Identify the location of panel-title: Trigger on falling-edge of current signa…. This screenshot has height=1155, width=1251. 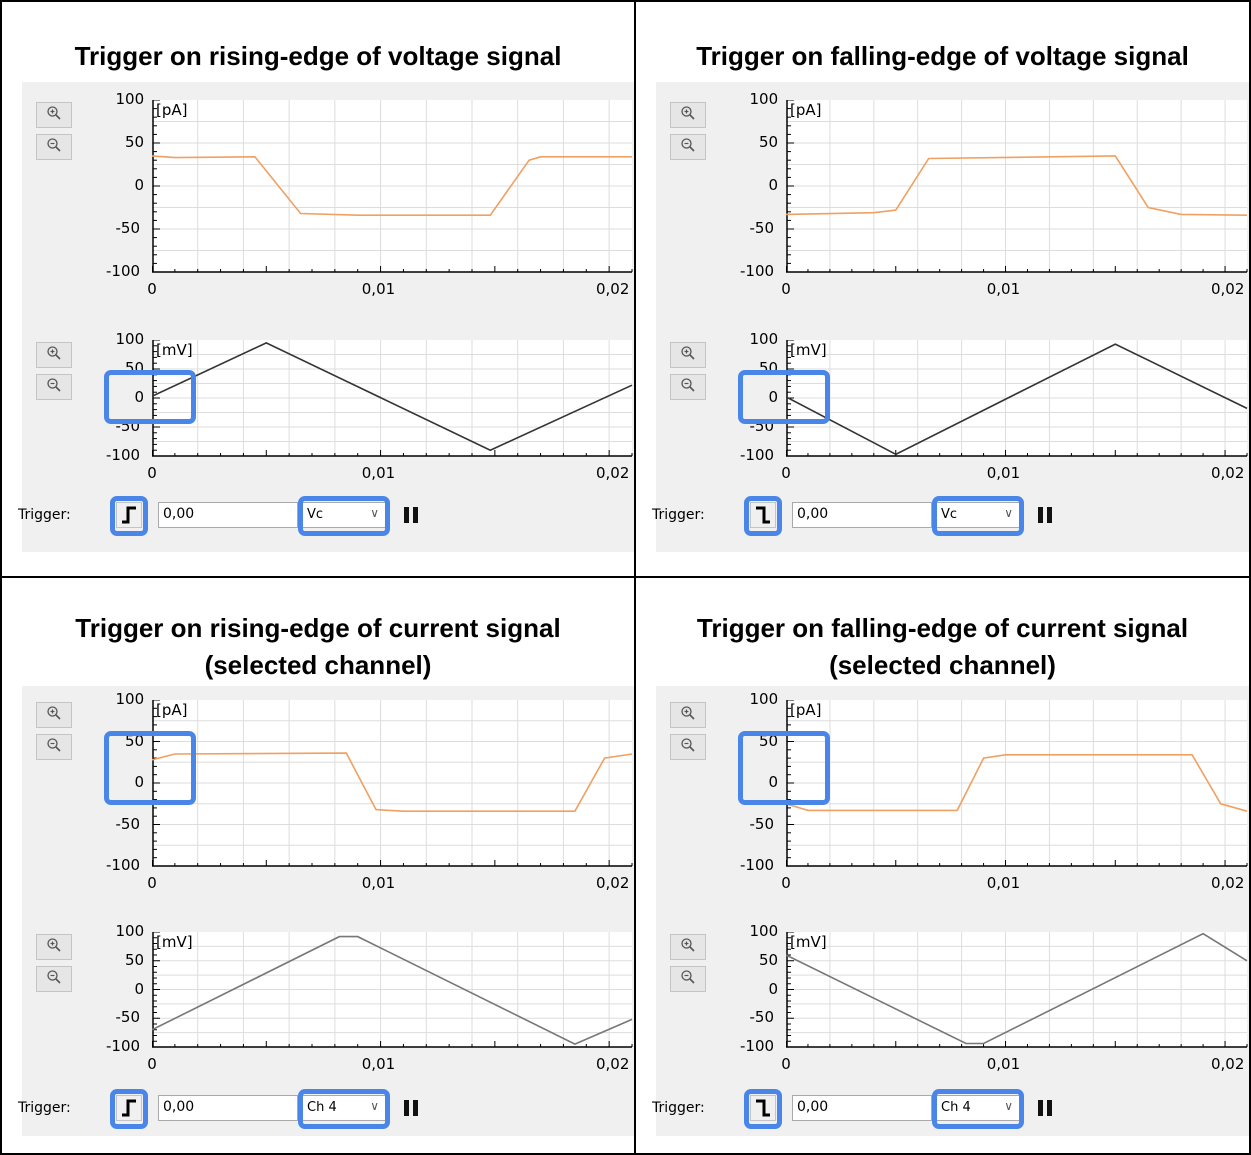
(942, 628).